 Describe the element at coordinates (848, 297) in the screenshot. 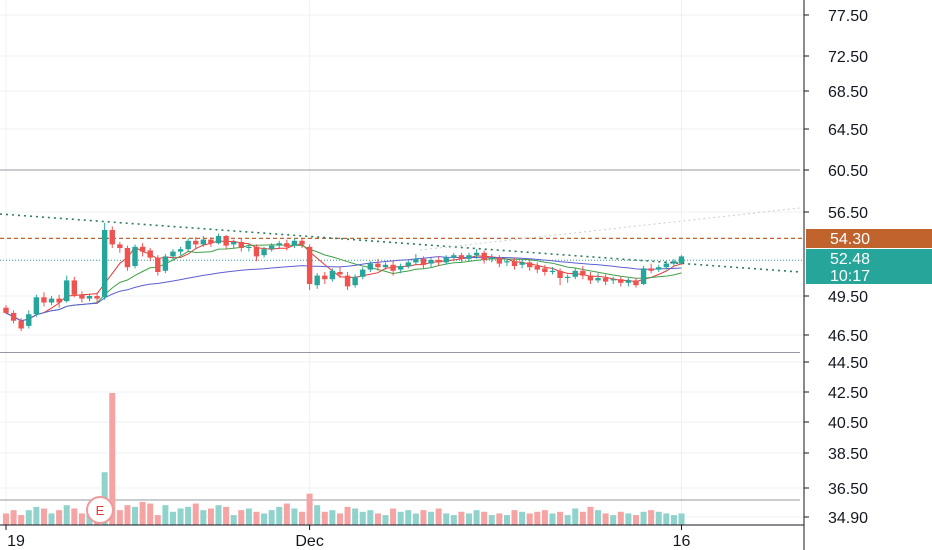

I see `price-tick-label: 49.50` at that location.